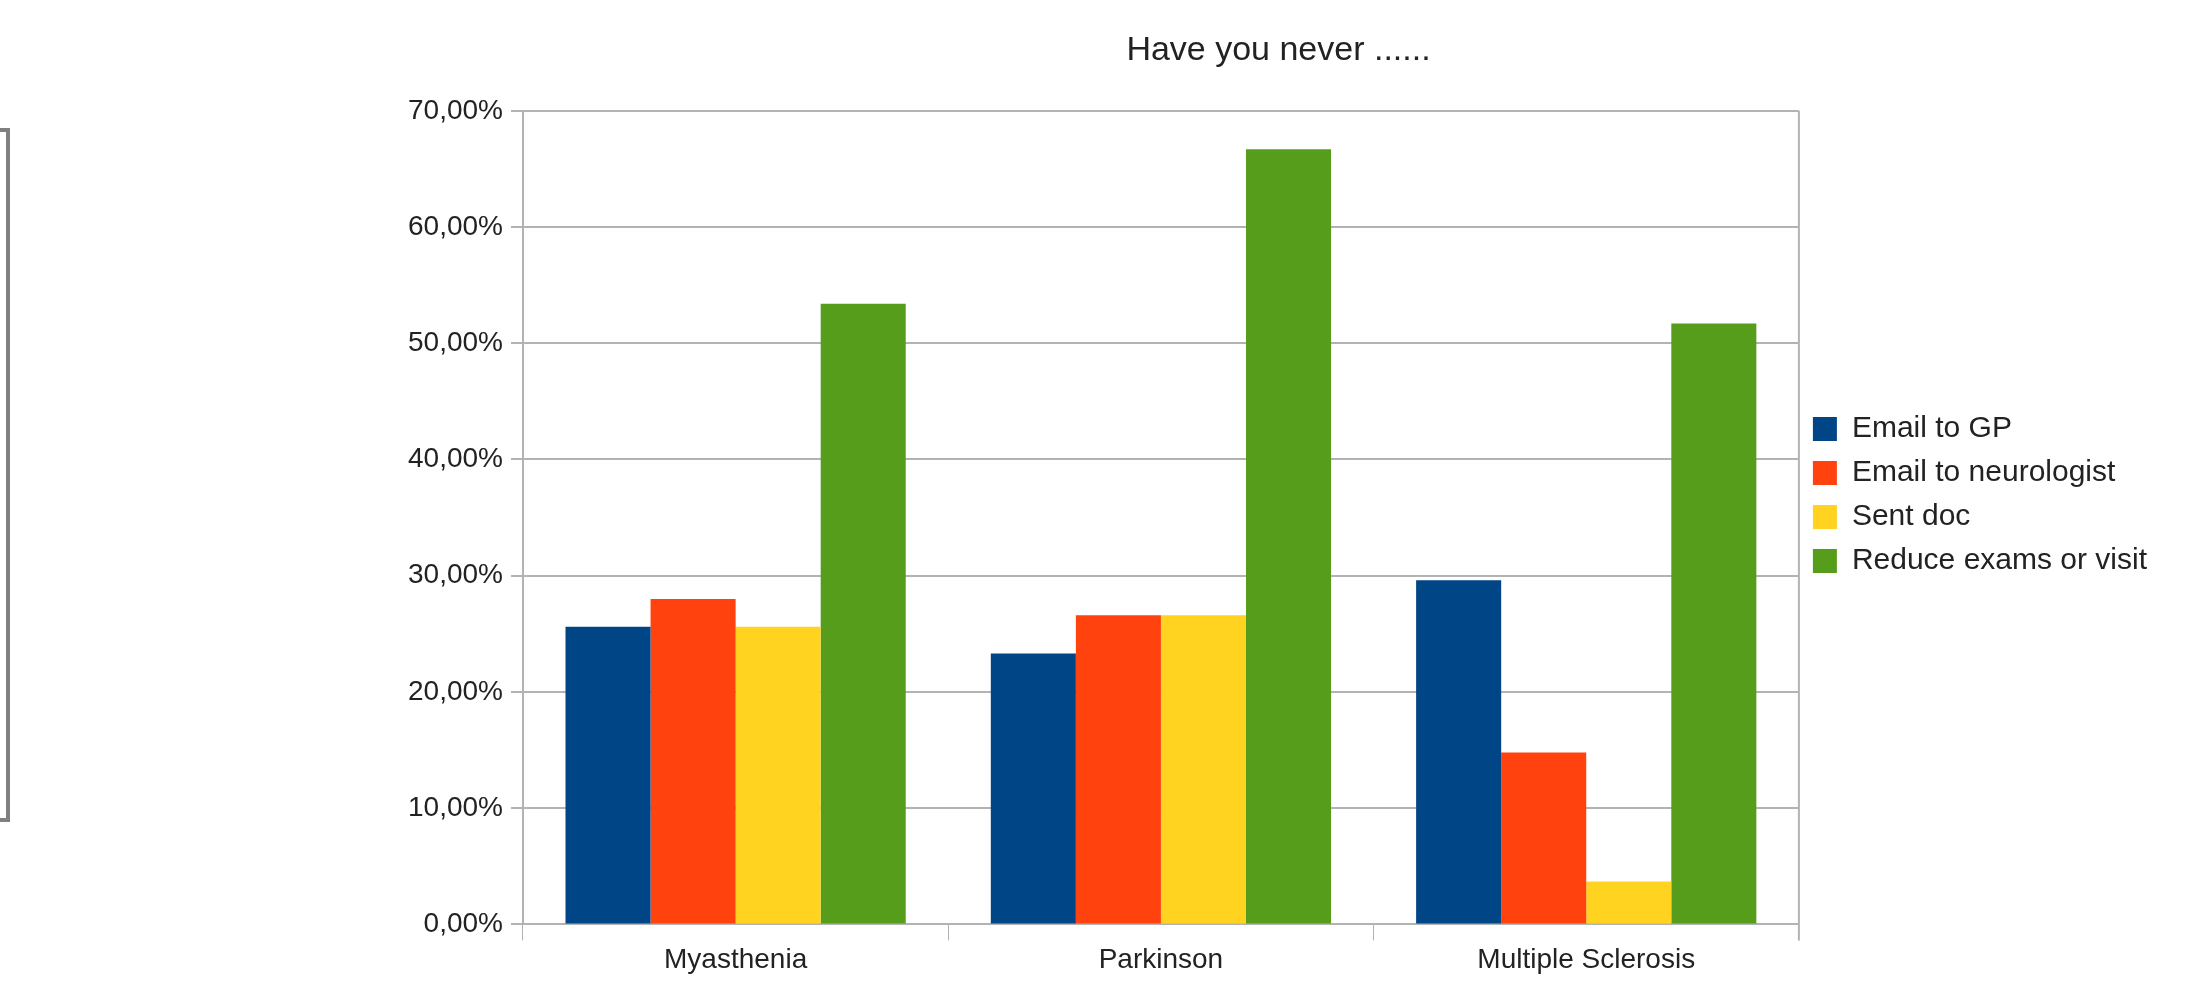  I want to click on y-tick-label: 40,00%, so click(455, 458).